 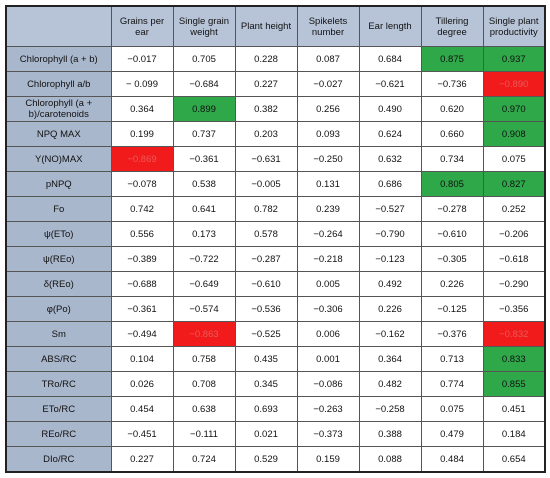 What do you see at coordinates (266, 84) in the screenshot?
I see `value-cell: 0.227` at bounding box center [266, 84].